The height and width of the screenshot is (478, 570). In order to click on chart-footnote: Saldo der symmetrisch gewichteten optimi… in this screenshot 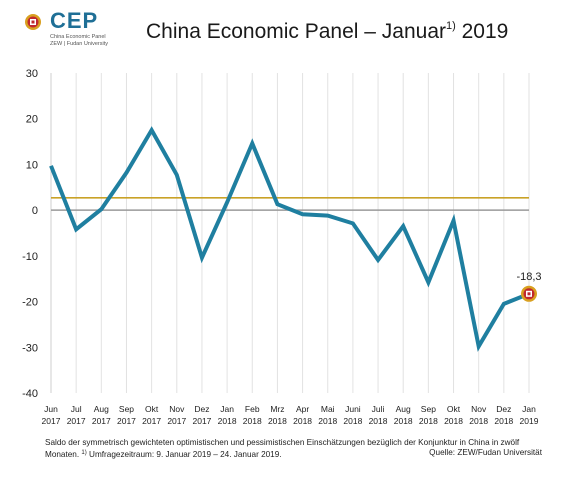, I will do `click(295, 448)`.